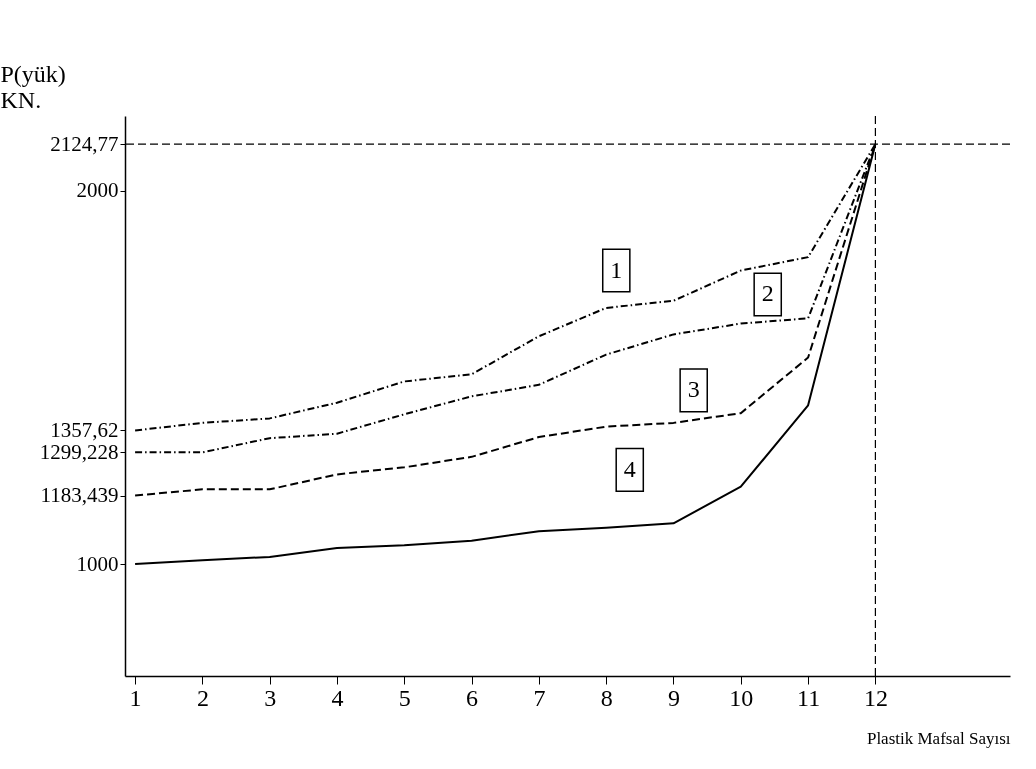  I want to click on x-tick-label: 11, so click(809, 697).